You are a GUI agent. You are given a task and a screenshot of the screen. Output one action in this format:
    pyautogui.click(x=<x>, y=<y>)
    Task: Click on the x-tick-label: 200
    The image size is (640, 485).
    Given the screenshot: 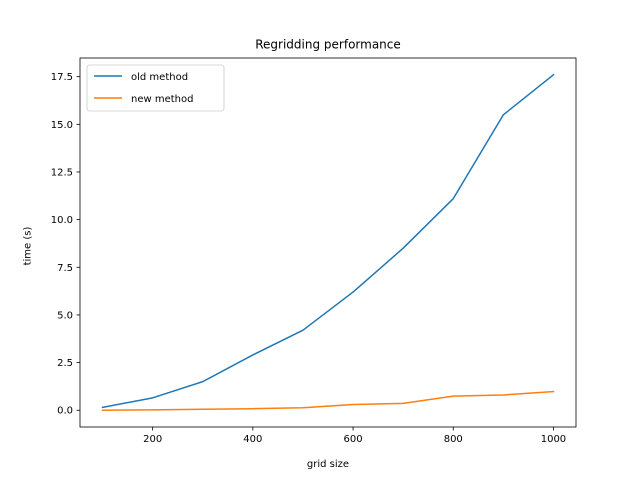 What is the action you would take?
    pyautogui.click(x=152, y=439)
    